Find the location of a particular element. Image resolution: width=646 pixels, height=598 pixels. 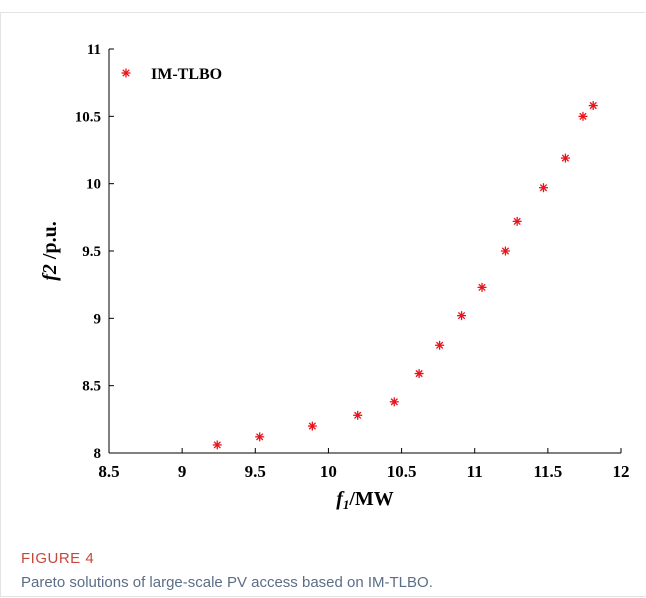

y-axis-label: f2 /p.u. is located at coordinates (50, 250).